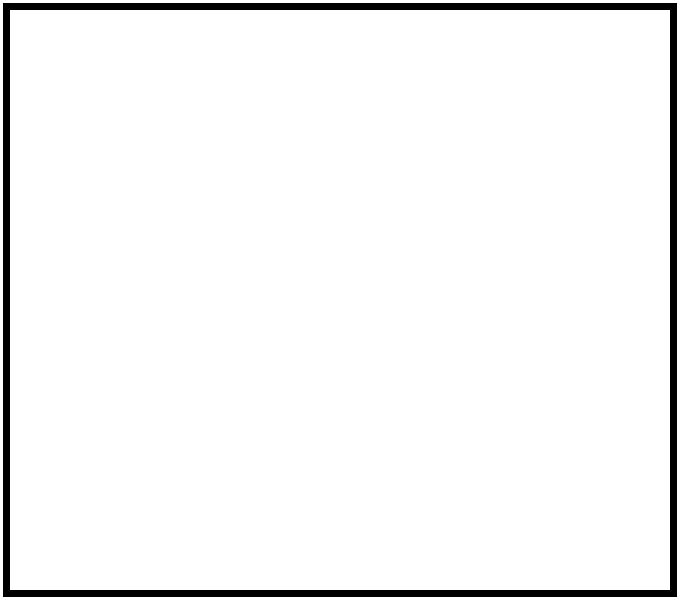  Describe the element at coordinates (154, 478) in the screenshot. I see `label-middle-large-name-line1: Middle &` at that location.